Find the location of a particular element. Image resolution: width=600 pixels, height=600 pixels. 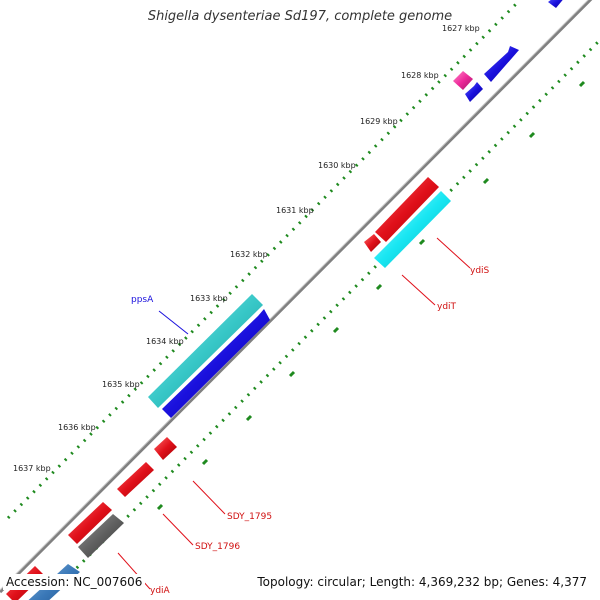

gene-label-ydiS: ydiS is located at coordinates (480, 271).